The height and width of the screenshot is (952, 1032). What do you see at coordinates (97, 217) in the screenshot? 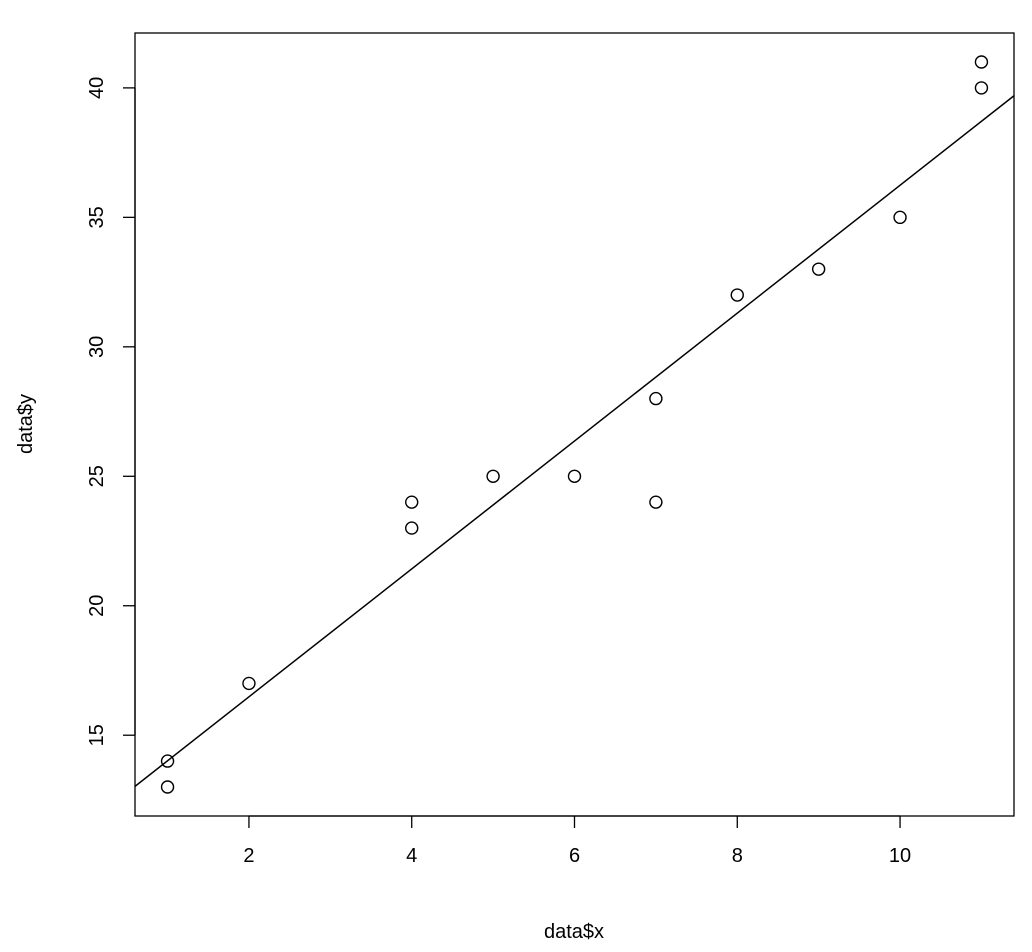
I see `y-tick-label: 35` at bounding box center [97, 217].